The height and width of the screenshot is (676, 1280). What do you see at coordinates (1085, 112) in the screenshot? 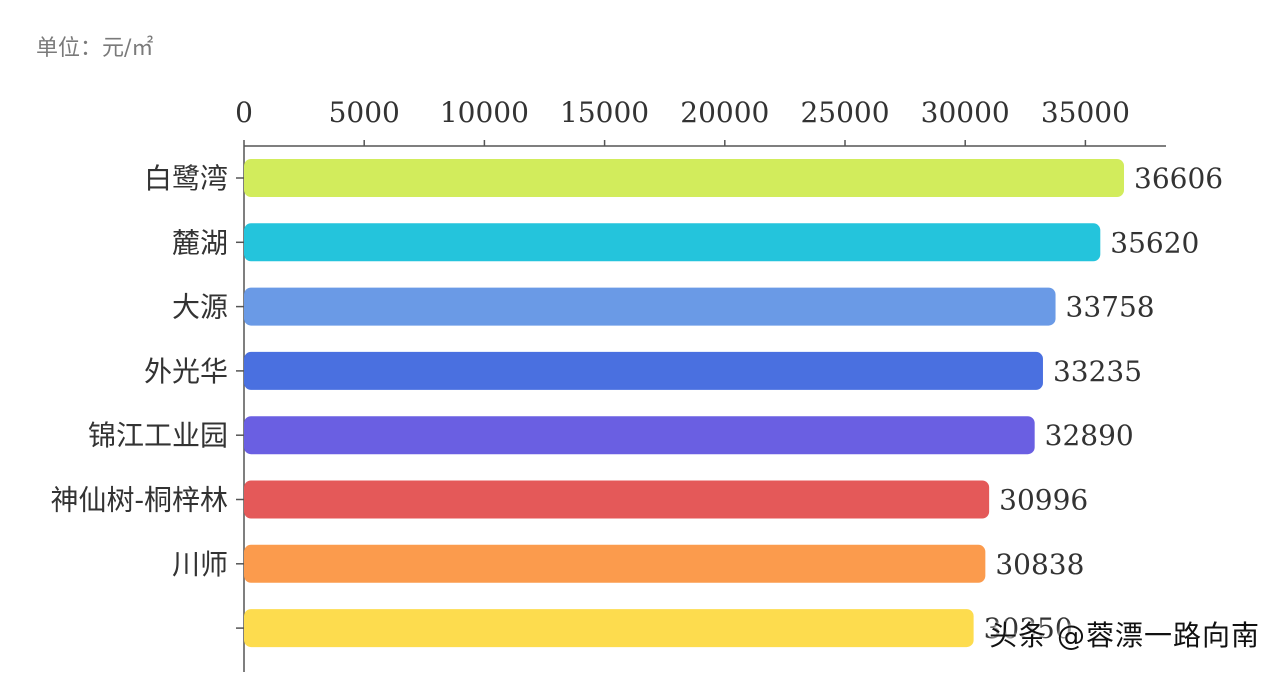
I see `x-tick-label: 35000` at bounding box center [1085, 112].